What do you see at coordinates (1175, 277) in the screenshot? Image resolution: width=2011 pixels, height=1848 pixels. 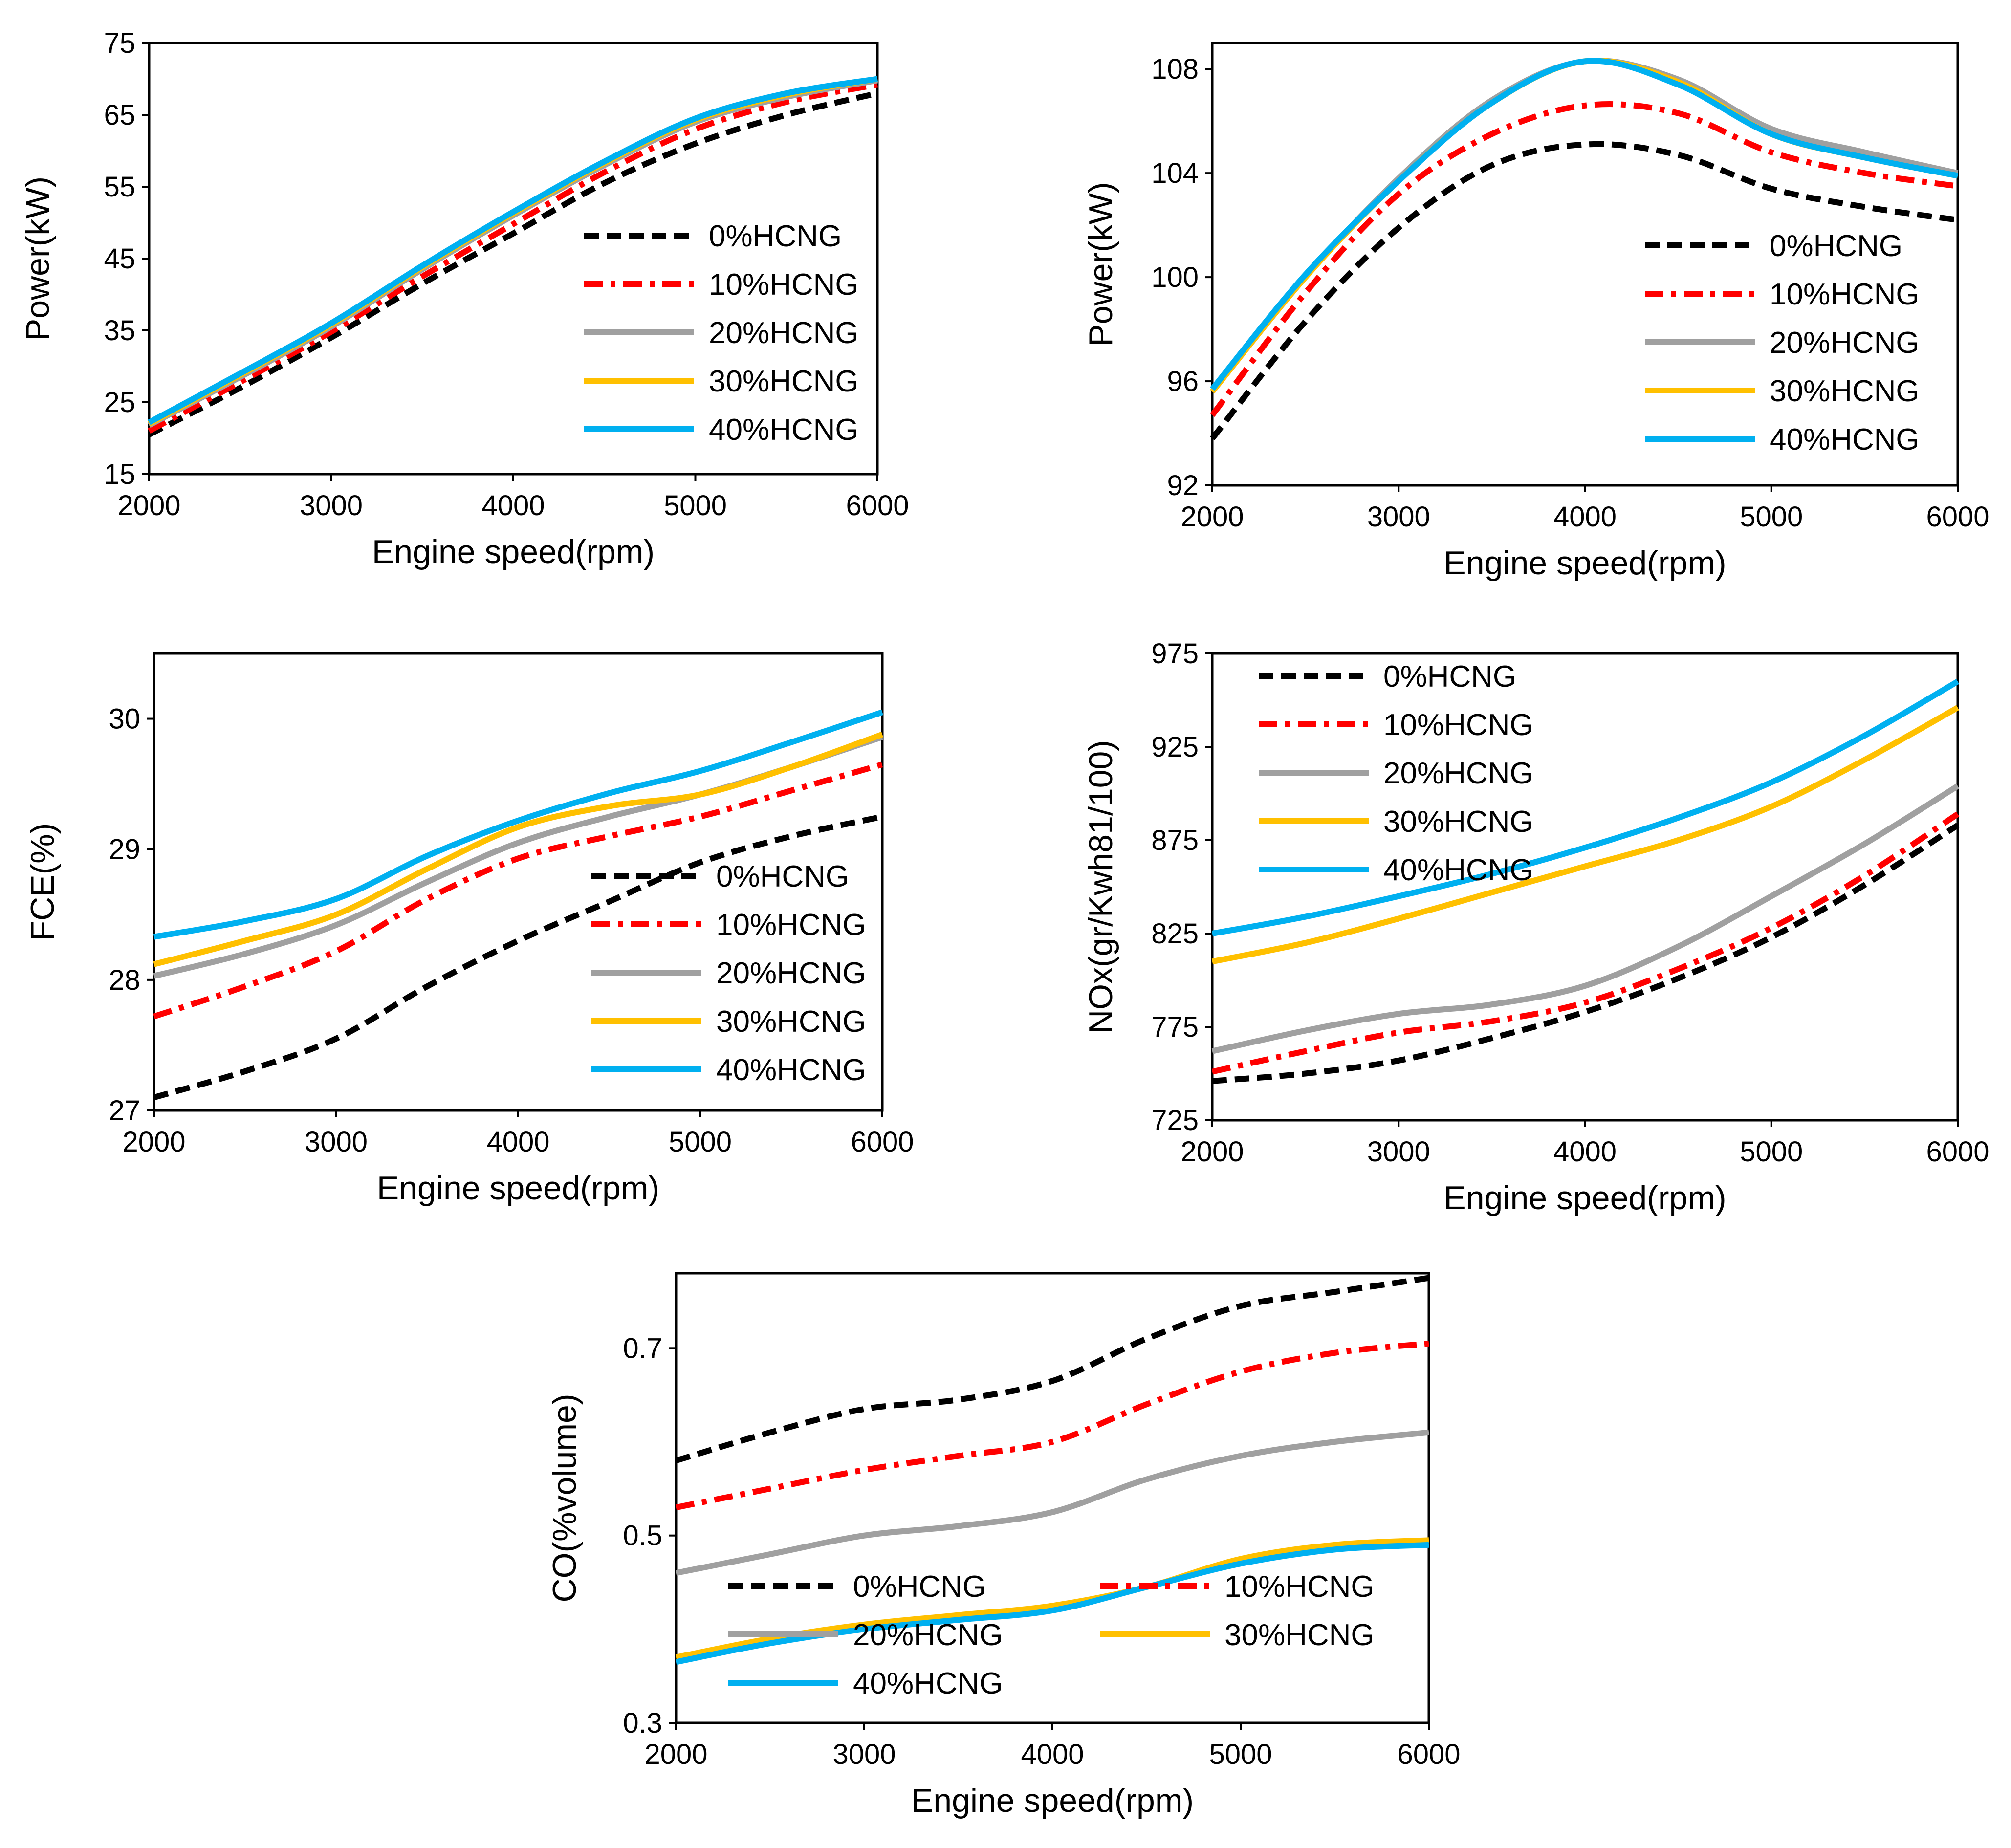 I see `y-tick-label: 100` at bounding box center [1175, 277].